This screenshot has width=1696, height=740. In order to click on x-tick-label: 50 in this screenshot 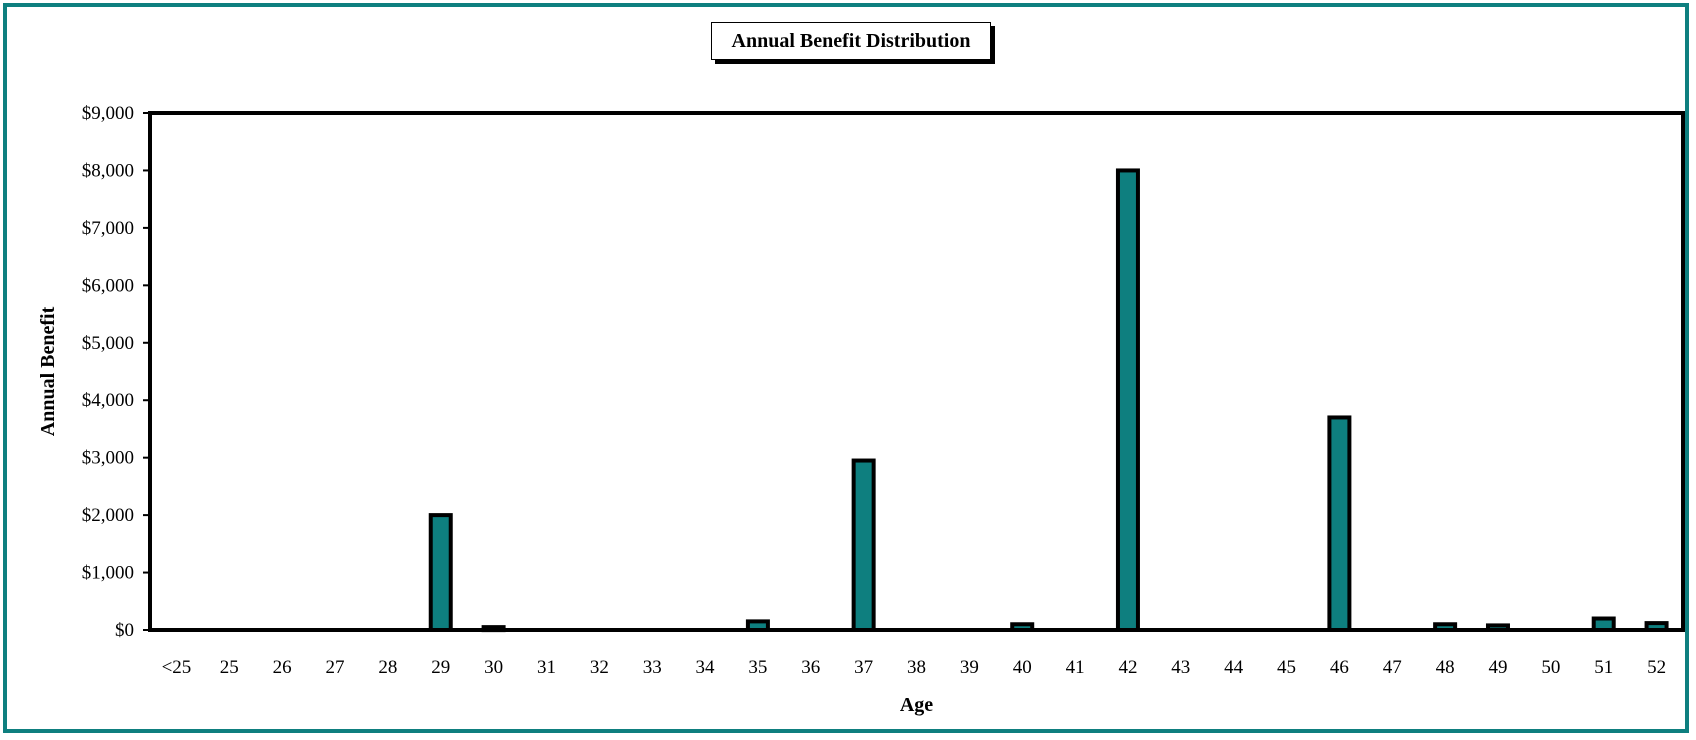, I will do `click(1550, 667)`.